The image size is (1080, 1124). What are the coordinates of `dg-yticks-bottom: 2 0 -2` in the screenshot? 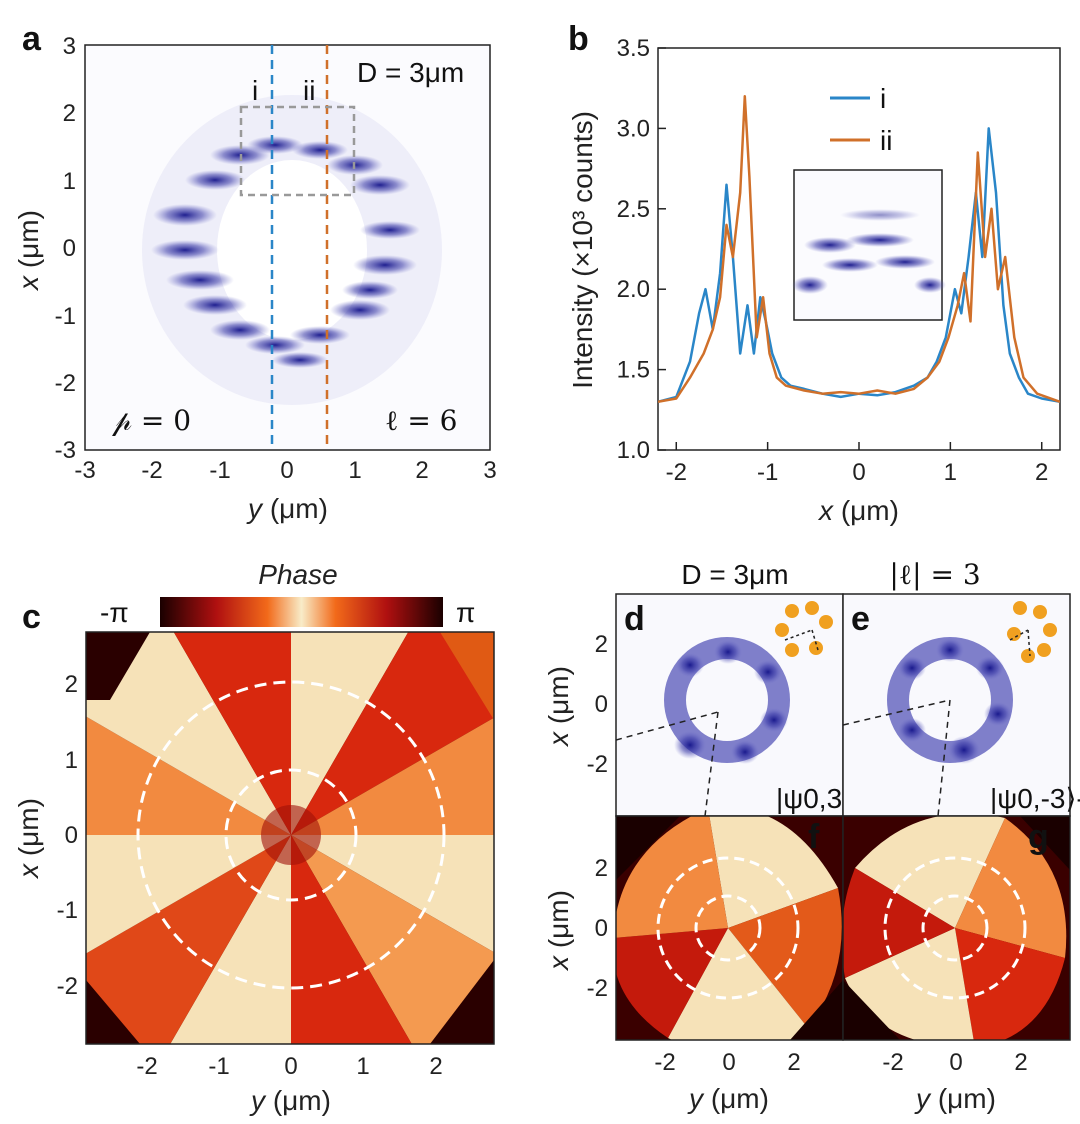 It's located at (597, 928).